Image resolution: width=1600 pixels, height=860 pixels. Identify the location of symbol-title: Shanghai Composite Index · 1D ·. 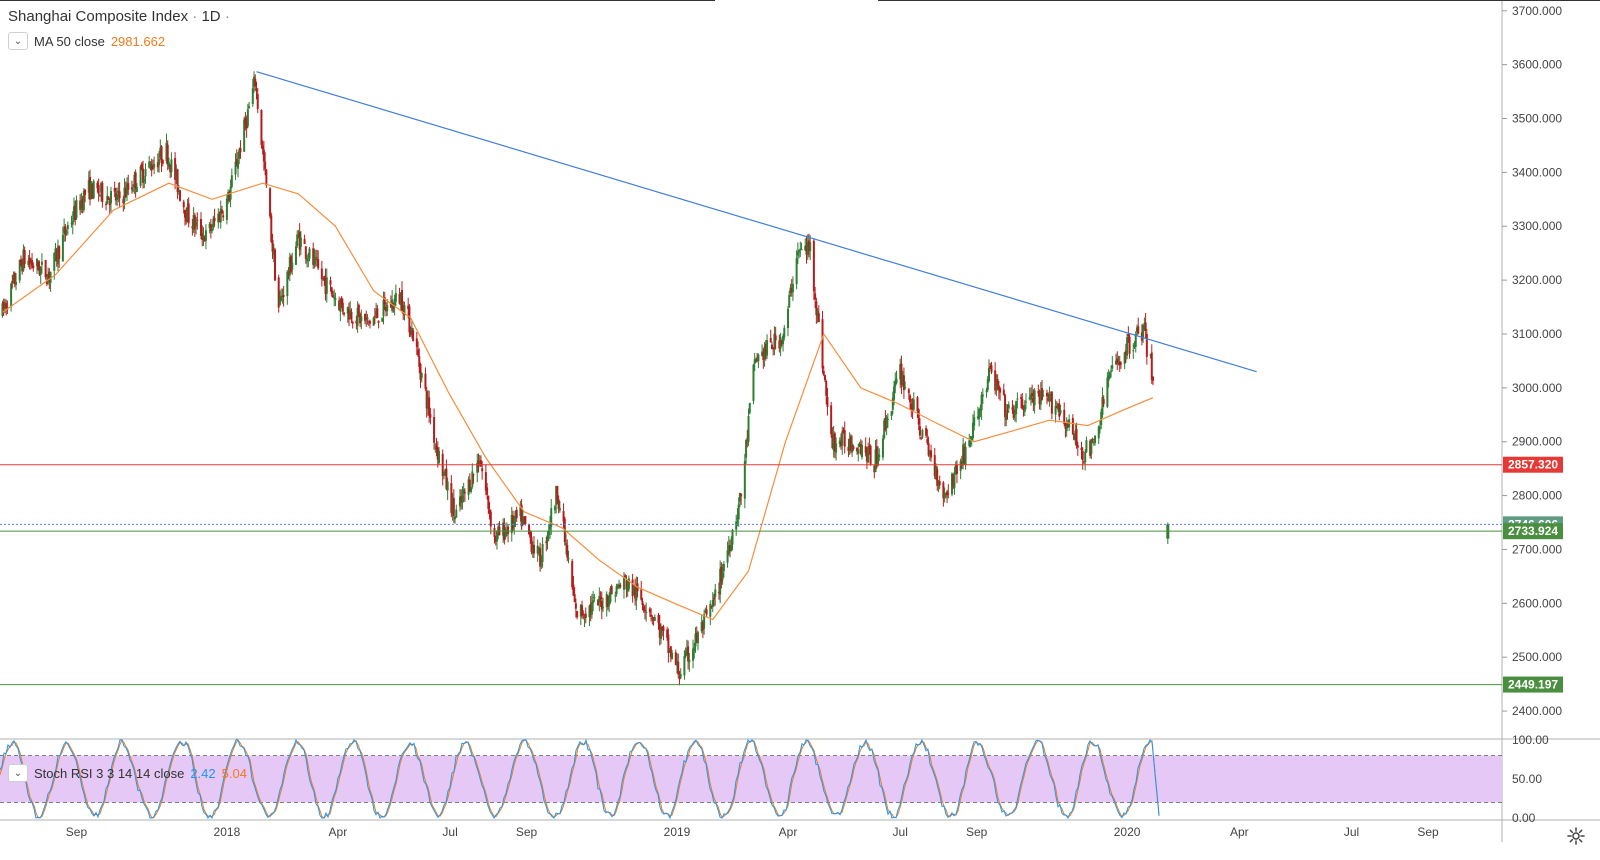
(119, 16).